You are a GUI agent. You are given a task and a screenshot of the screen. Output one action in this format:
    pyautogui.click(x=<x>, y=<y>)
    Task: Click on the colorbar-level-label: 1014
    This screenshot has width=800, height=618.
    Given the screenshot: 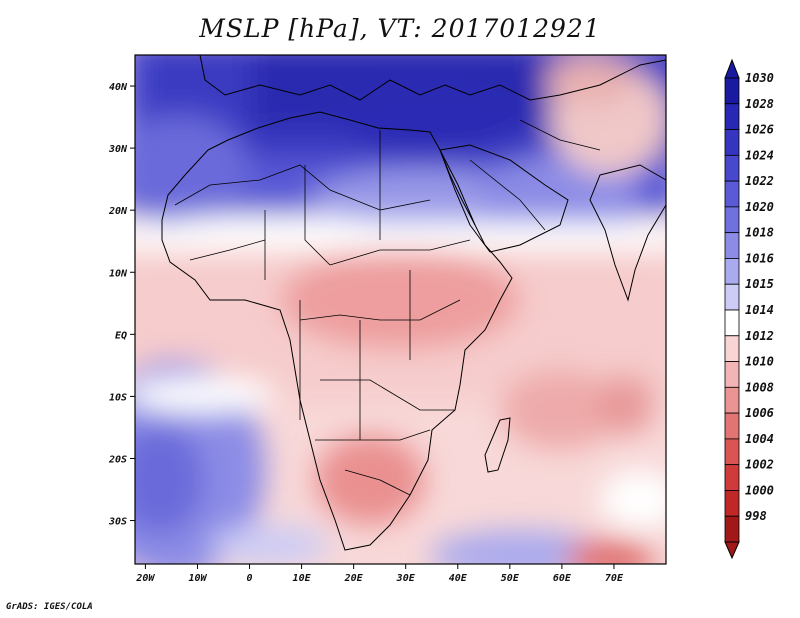 What is the action you would take?
    pyautogui.click(x=759, y=310)
    